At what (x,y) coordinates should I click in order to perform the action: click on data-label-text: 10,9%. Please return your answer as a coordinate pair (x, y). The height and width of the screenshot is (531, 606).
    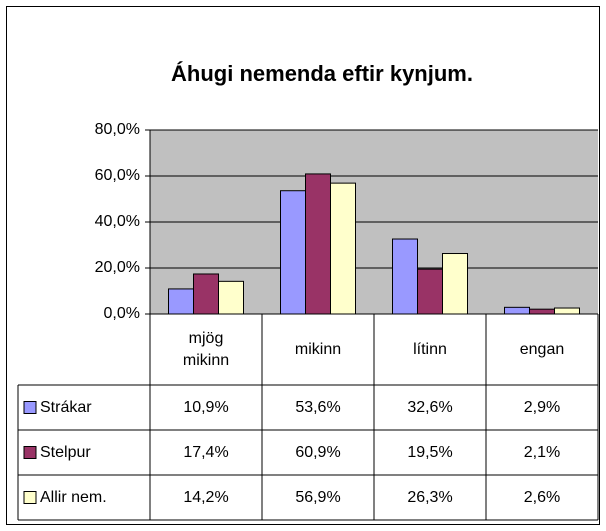
    Looking at the image, I should click on (206, 407).